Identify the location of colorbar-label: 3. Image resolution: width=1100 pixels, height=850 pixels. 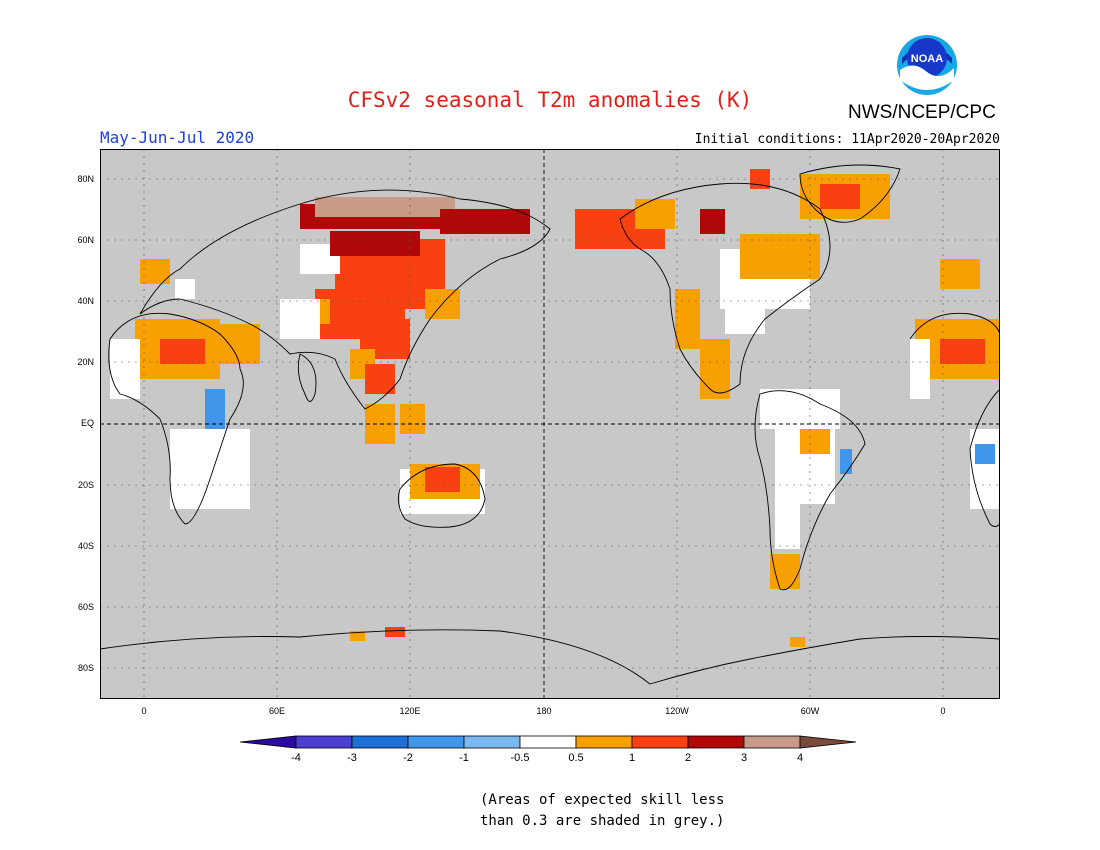
(744, 758).